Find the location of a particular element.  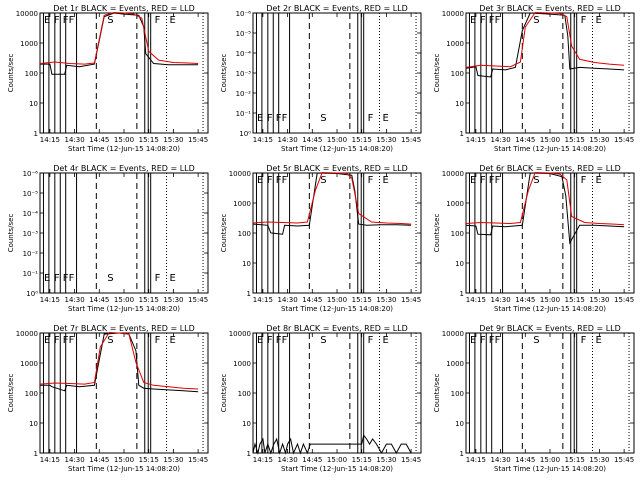

panel-title: Det 8r BLACK = Events, RED = LLD is located at coordinates (337, 328).